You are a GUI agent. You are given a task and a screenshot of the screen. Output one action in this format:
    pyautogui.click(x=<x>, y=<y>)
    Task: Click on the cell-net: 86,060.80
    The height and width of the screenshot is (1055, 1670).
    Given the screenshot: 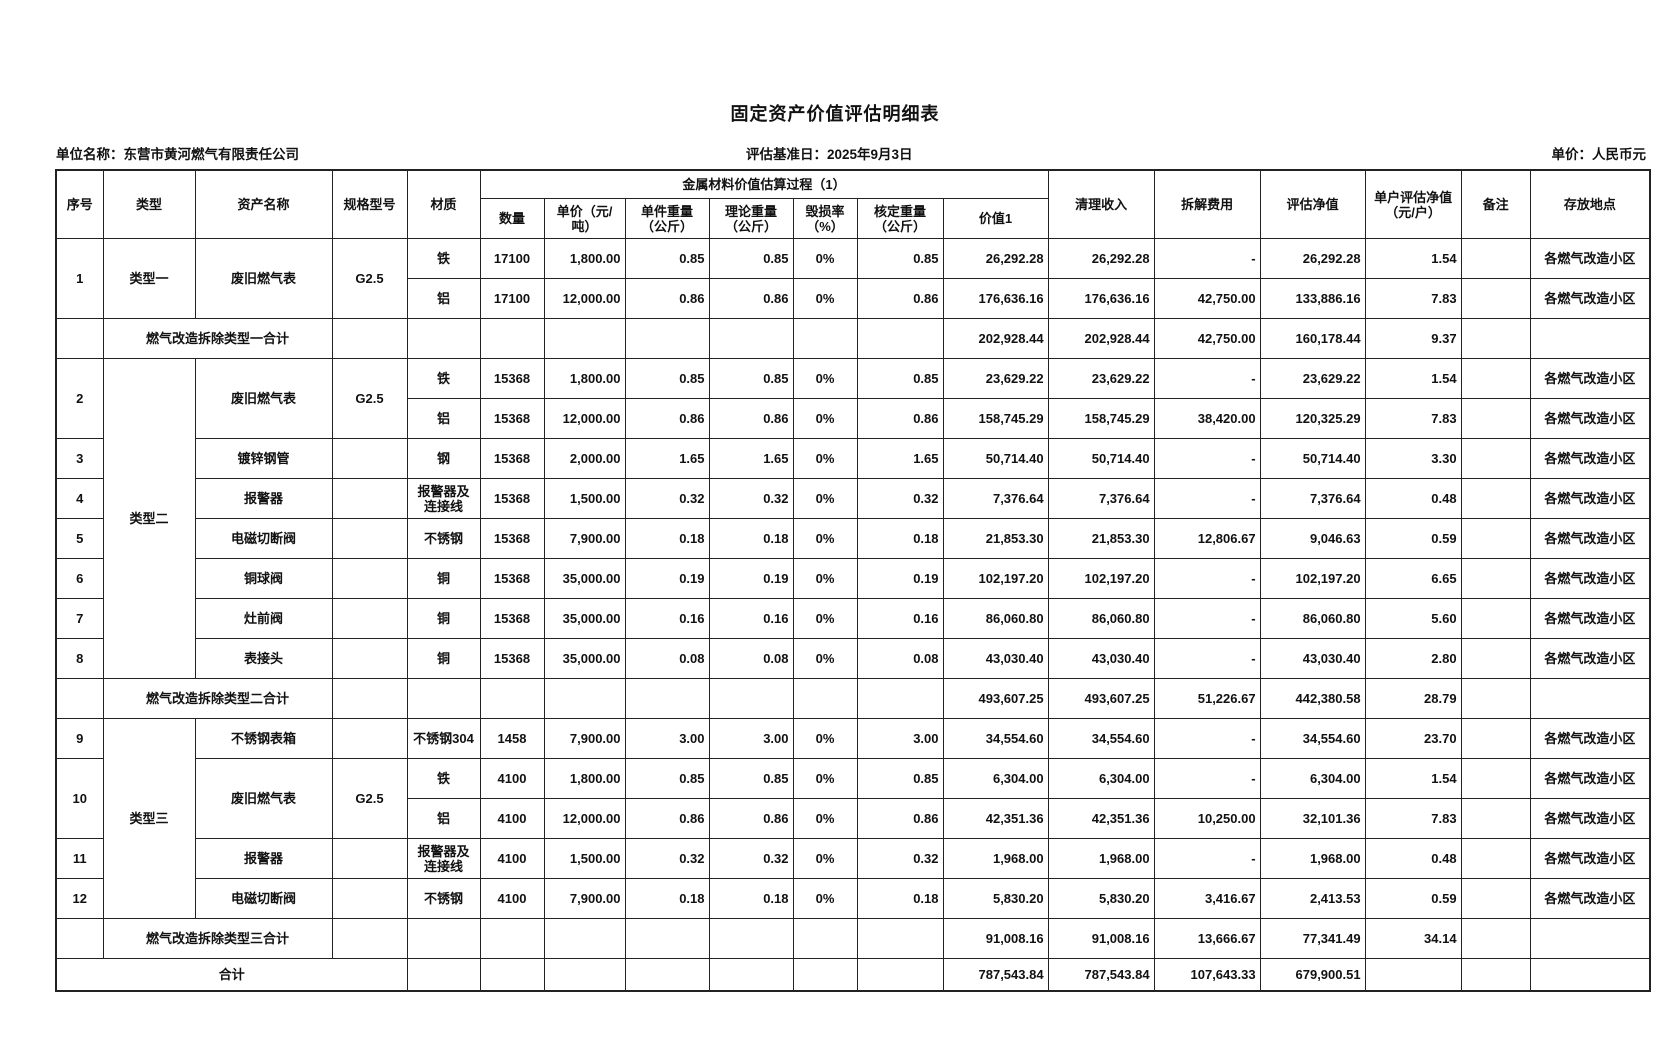 What is the action you would take?
    pyautogui.click(x=1312, y=618)
    